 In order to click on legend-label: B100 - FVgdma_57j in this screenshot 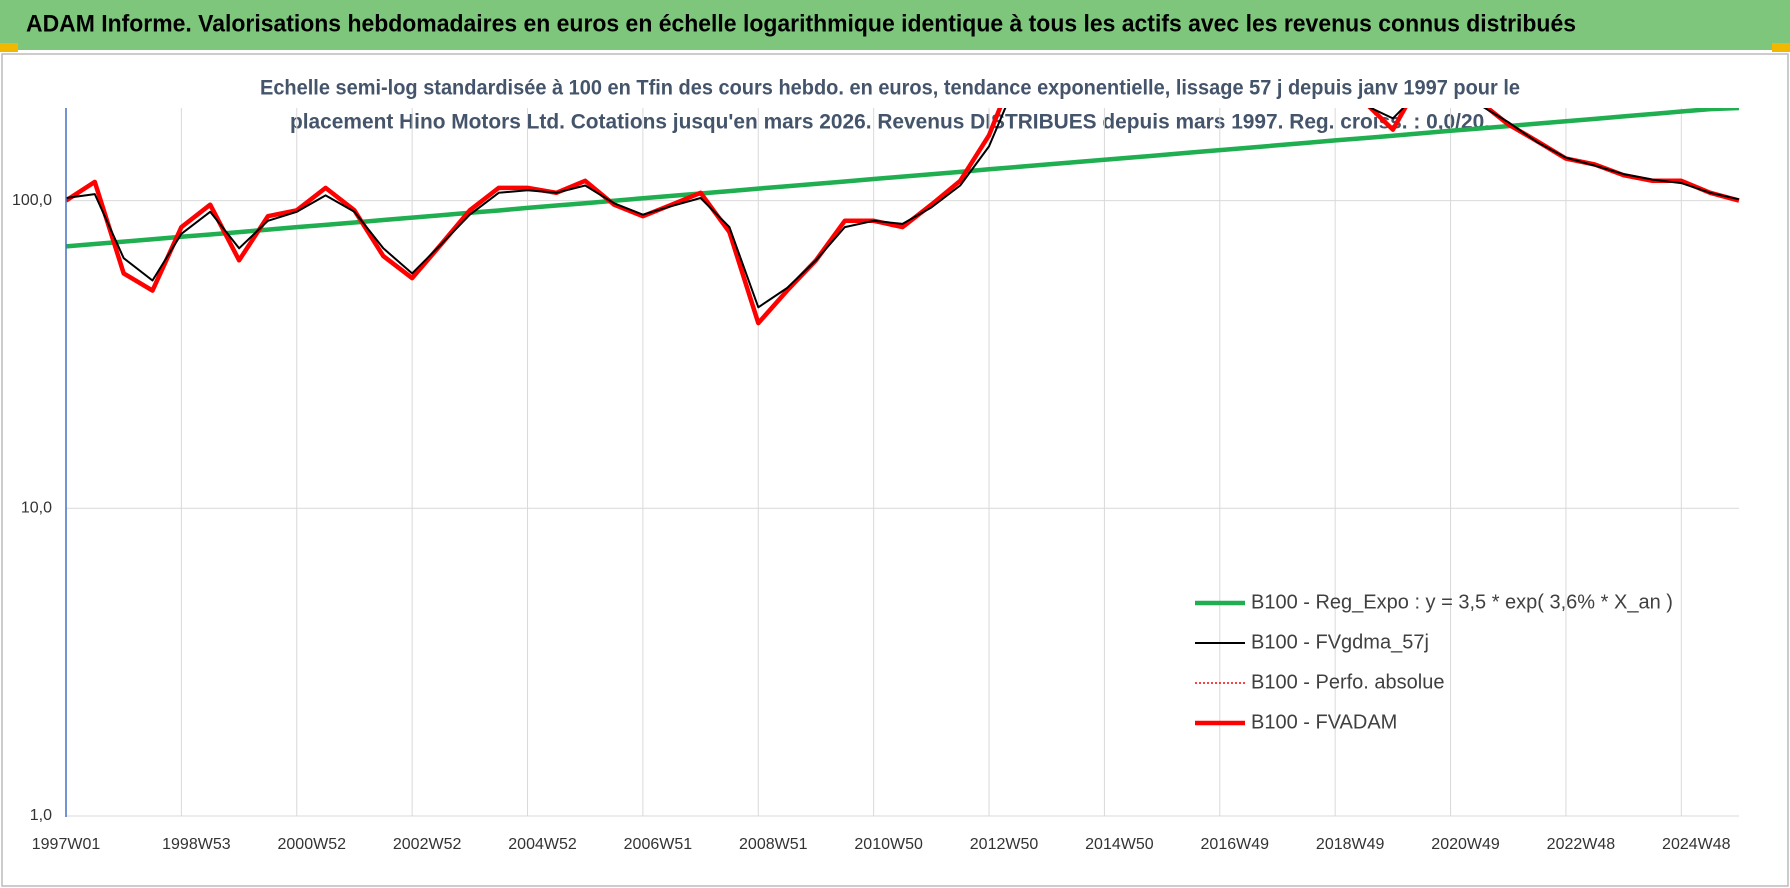, I will do `click(1340, 642)`.